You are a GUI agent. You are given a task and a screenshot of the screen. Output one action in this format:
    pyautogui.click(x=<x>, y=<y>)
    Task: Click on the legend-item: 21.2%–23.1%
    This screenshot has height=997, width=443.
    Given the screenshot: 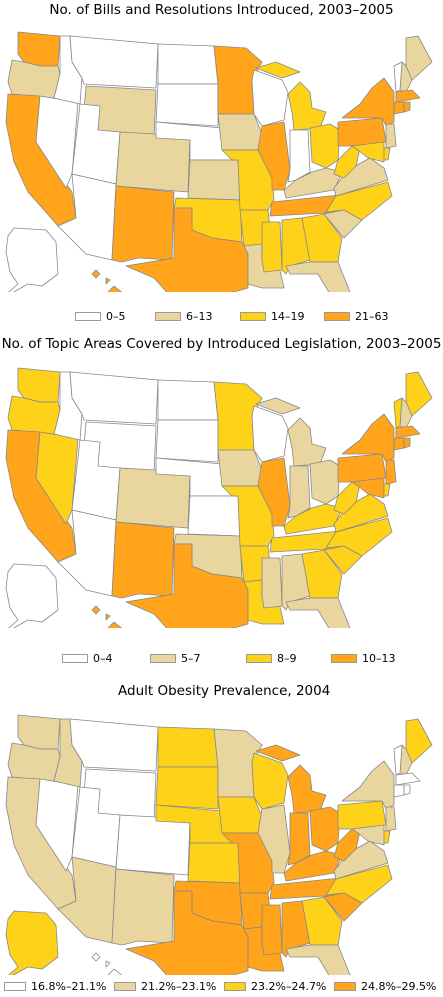 What is the action you would take?
    pyautogui.click(x=165, y=986)
    